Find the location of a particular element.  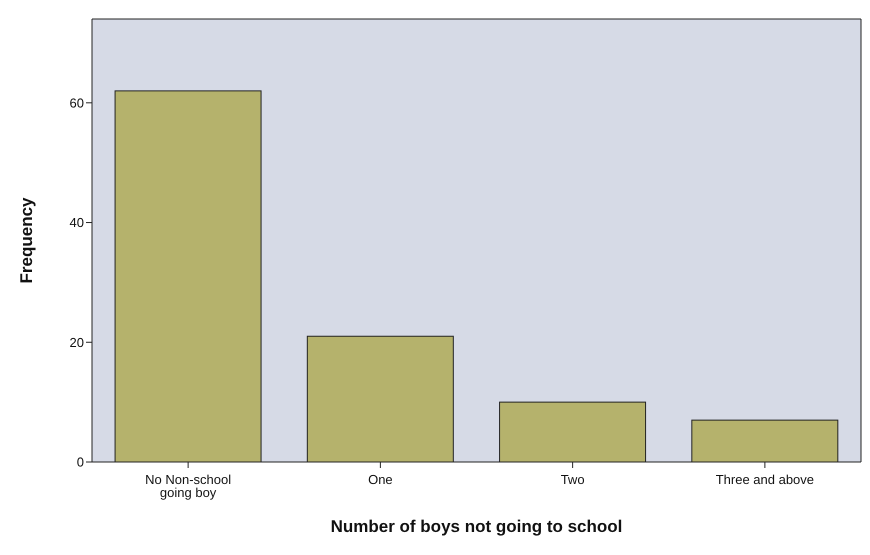

y-tick-label: 0 is located at coordinates (80, 462).